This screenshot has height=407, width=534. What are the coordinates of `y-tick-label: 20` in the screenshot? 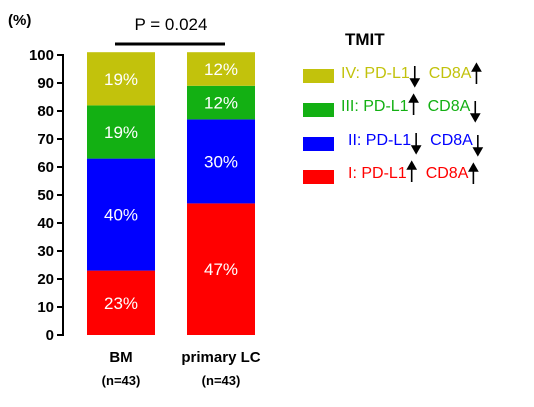 It's located at (45, 279).